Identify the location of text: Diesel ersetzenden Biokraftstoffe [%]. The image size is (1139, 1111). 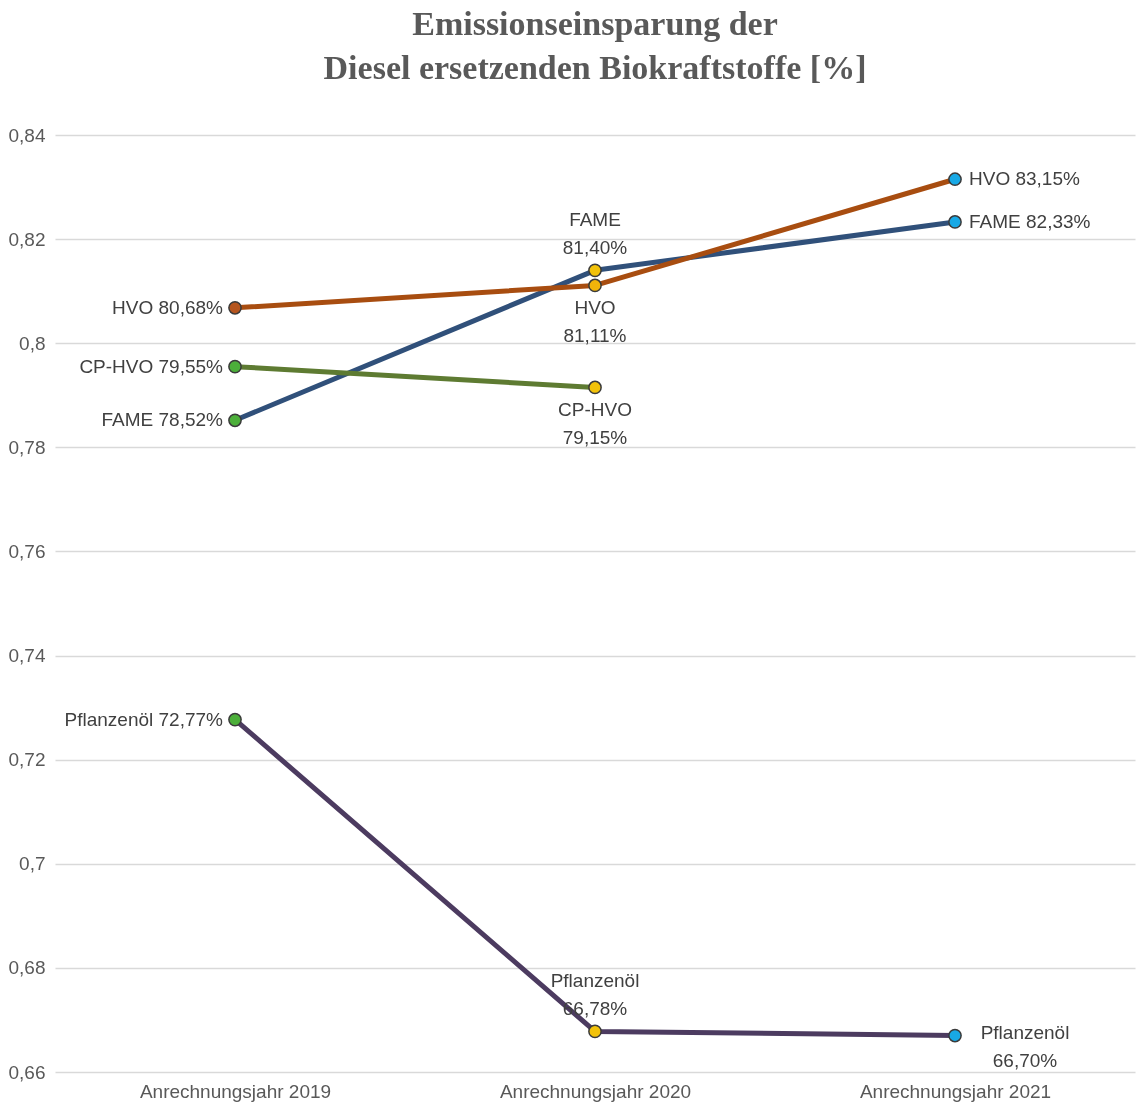
(595, 67).